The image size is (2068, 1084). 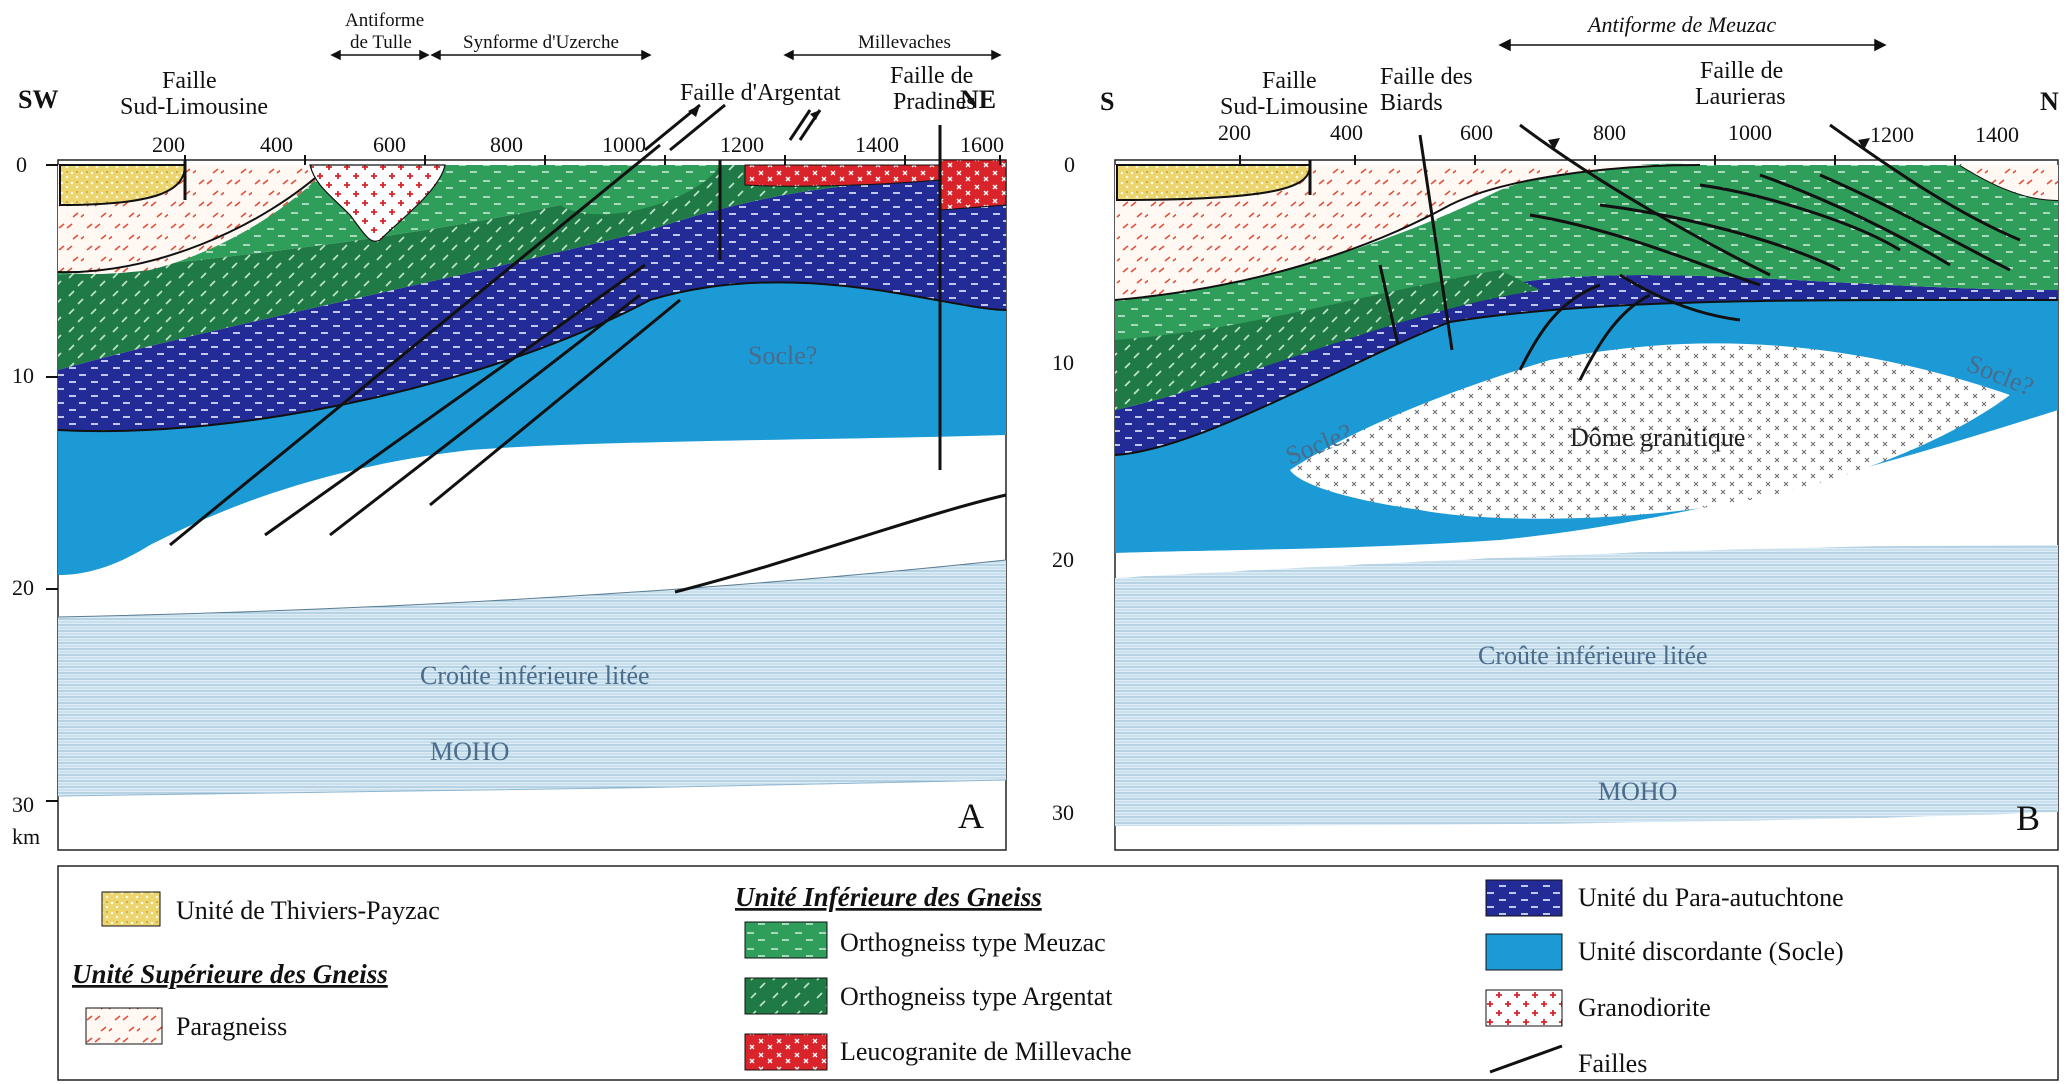 I want to click on panel-a-depth-10: 10, so click(x=23, y=375).